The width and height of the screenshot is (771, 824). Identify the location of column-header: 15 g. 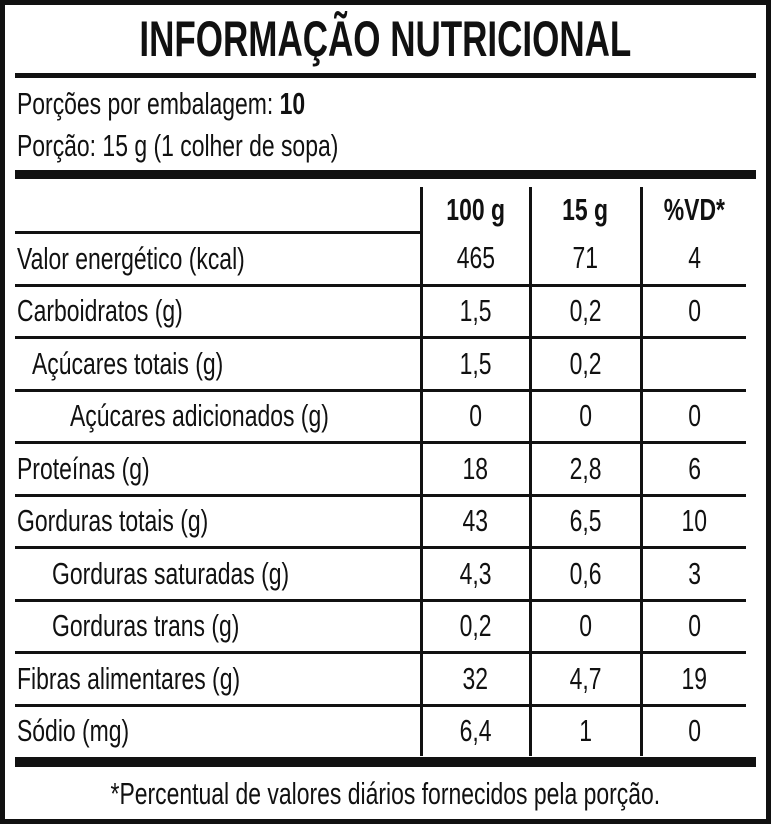
(584, 210).